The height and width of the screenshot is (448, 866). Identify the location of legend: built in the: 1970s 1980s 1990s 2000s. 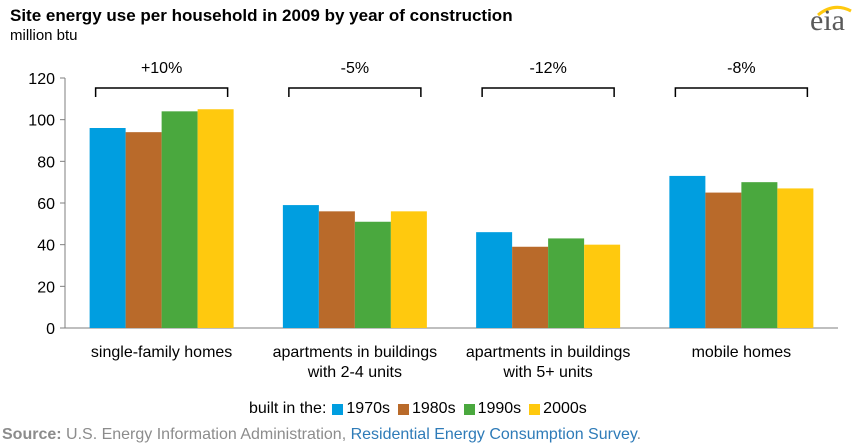
(419, 409).